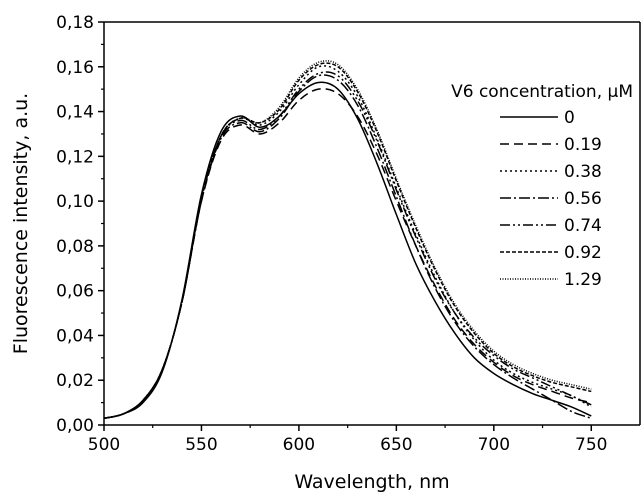 This screenshot has height=493, width=643. I want to click on x-tick-label: 500, so click(104, 445).